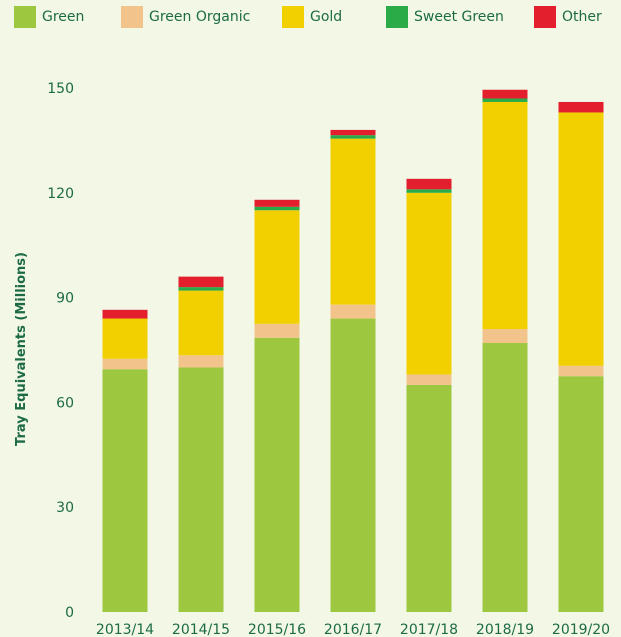  Describe the element at coordinates (293, 17) in the screenshot. I see `legend-swatch-gold` at that location.